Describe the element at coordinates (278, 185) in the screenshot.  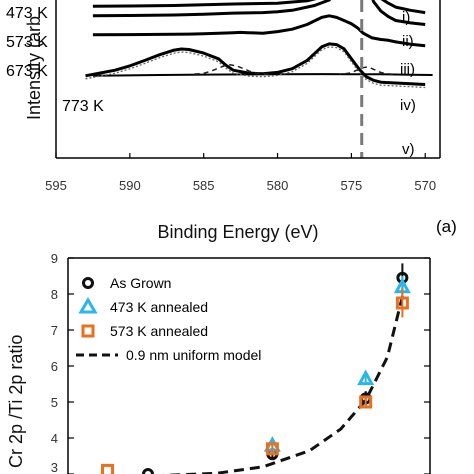
I see `x-tick-label-580: 580` at that location.